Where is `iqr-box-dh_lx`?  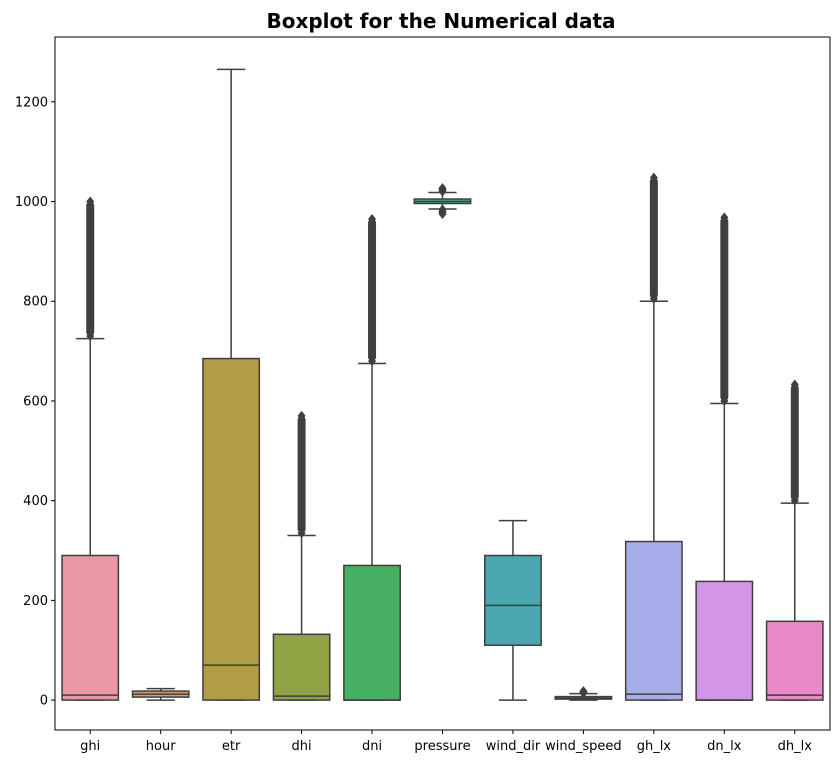
iqr-box-dh_lx is located at coordinates (794, 660).